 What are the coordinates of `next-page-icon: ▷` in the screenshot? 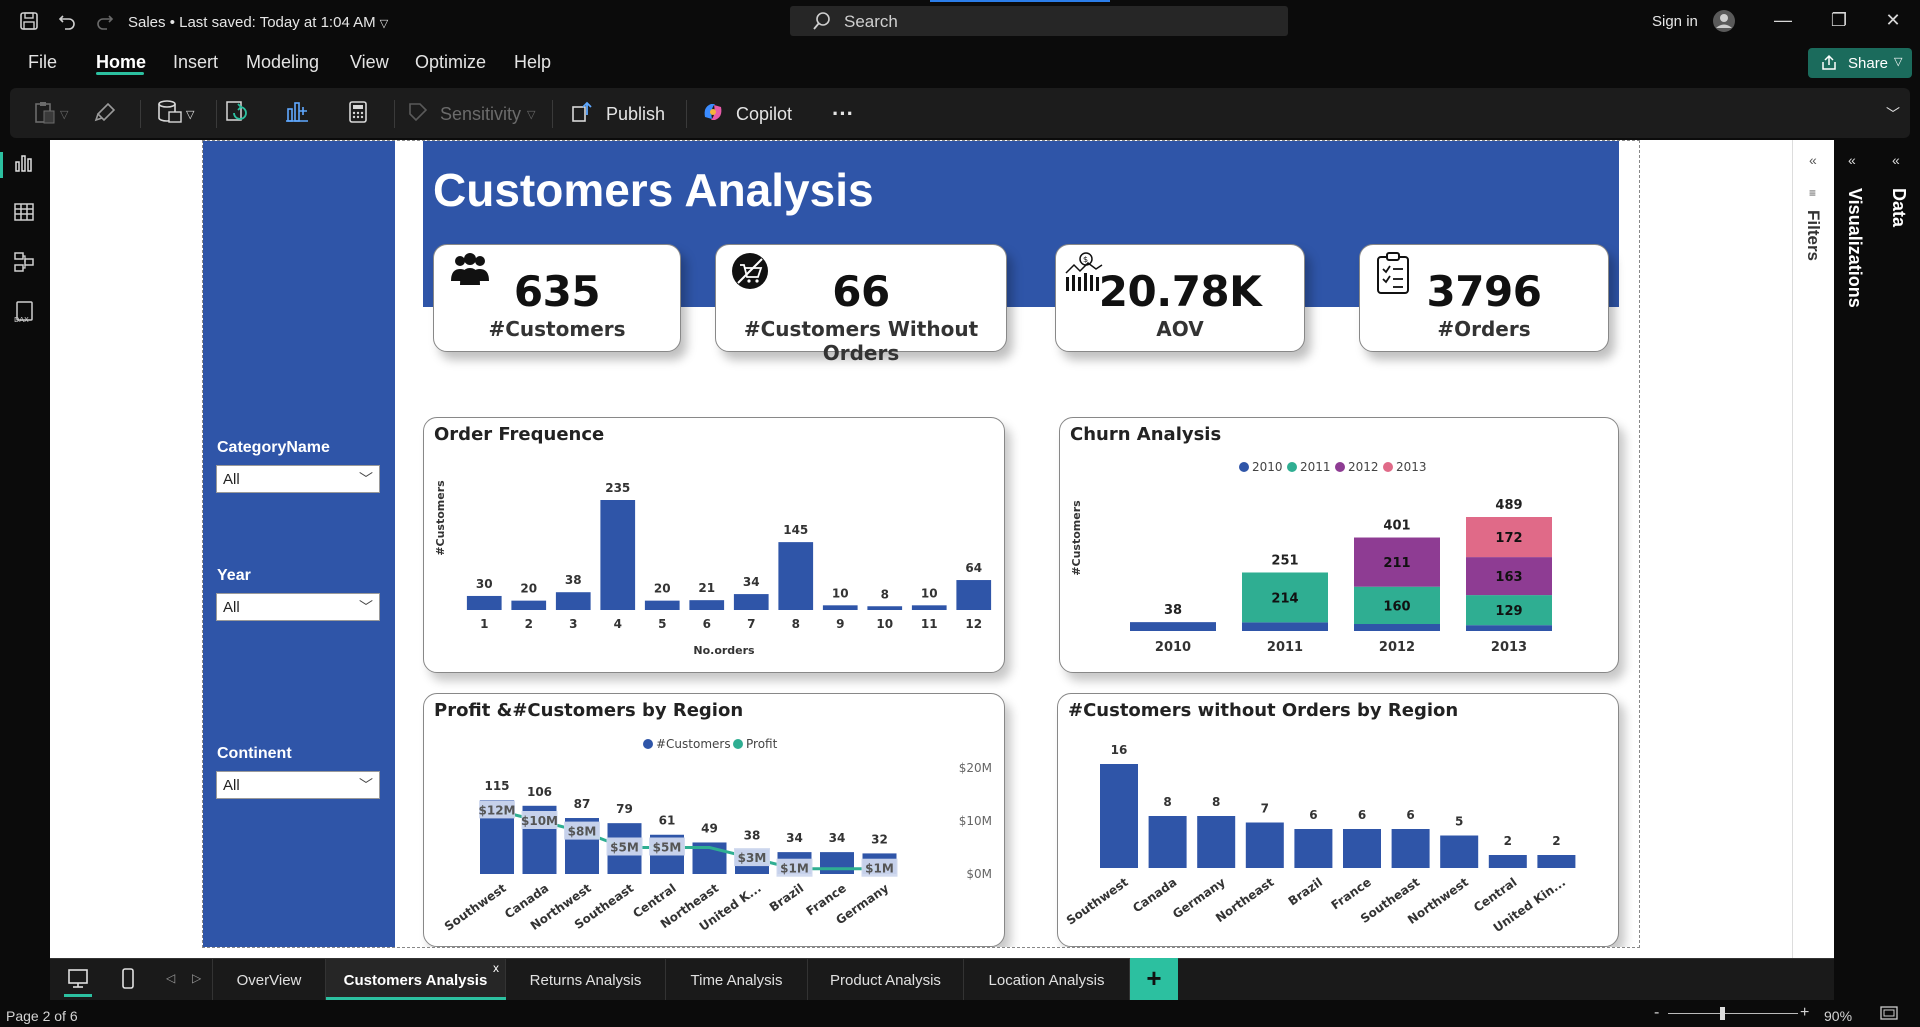 It's located at (197, 978).